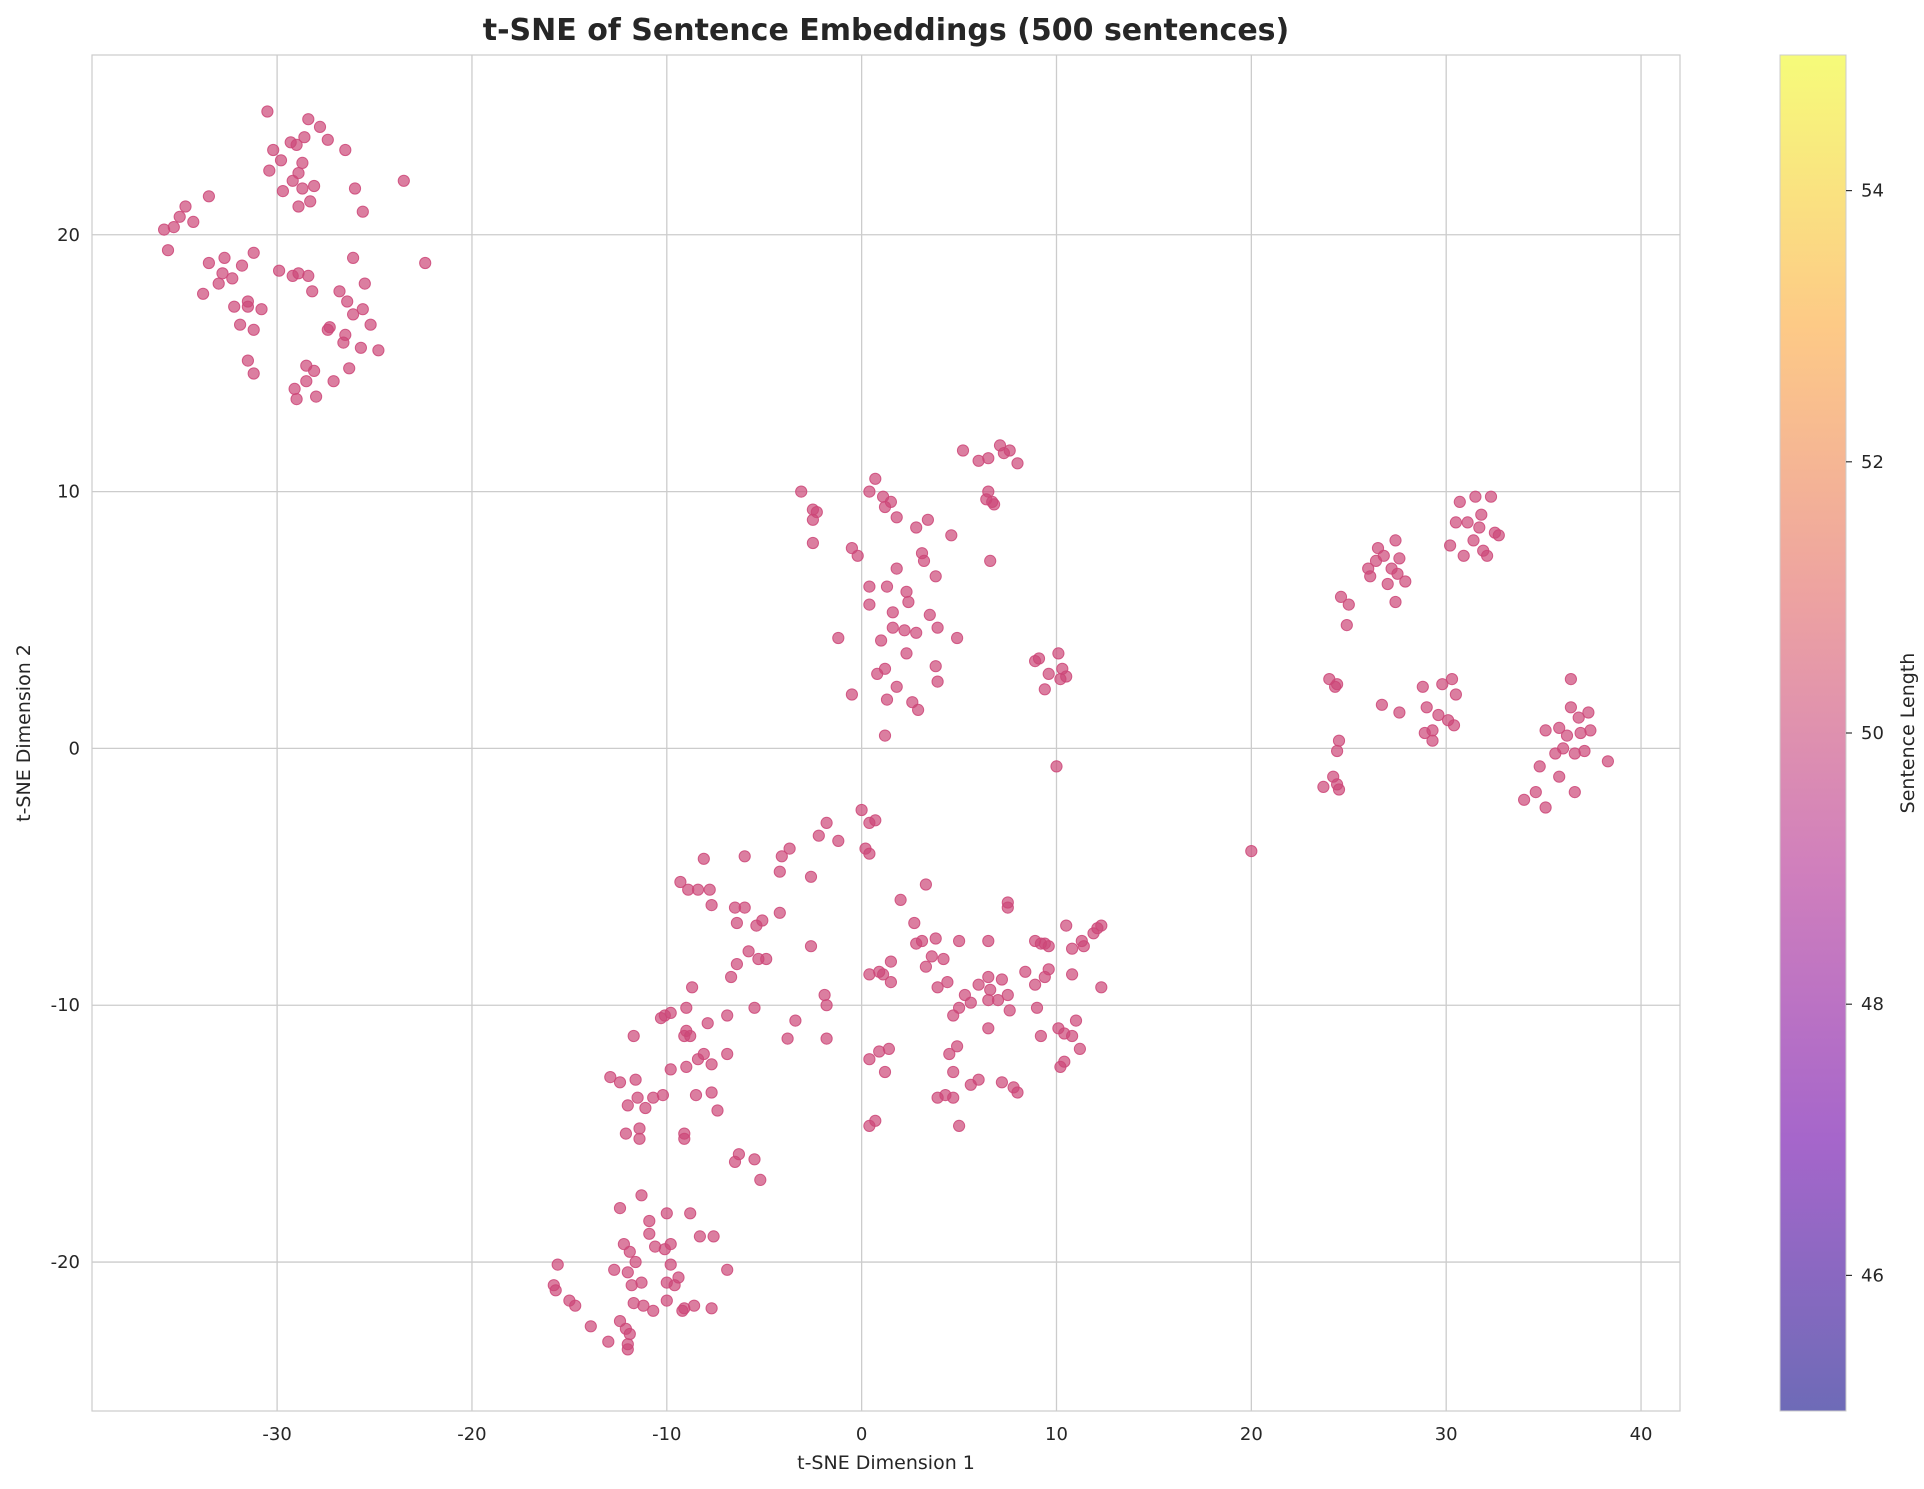 This screenshot has width=1924, height=1489. What do you see at coordinates (1872, 1004) in the screenshot?
I see `colorbar-tick-label: 48` at bounding box center [1872, 1004].